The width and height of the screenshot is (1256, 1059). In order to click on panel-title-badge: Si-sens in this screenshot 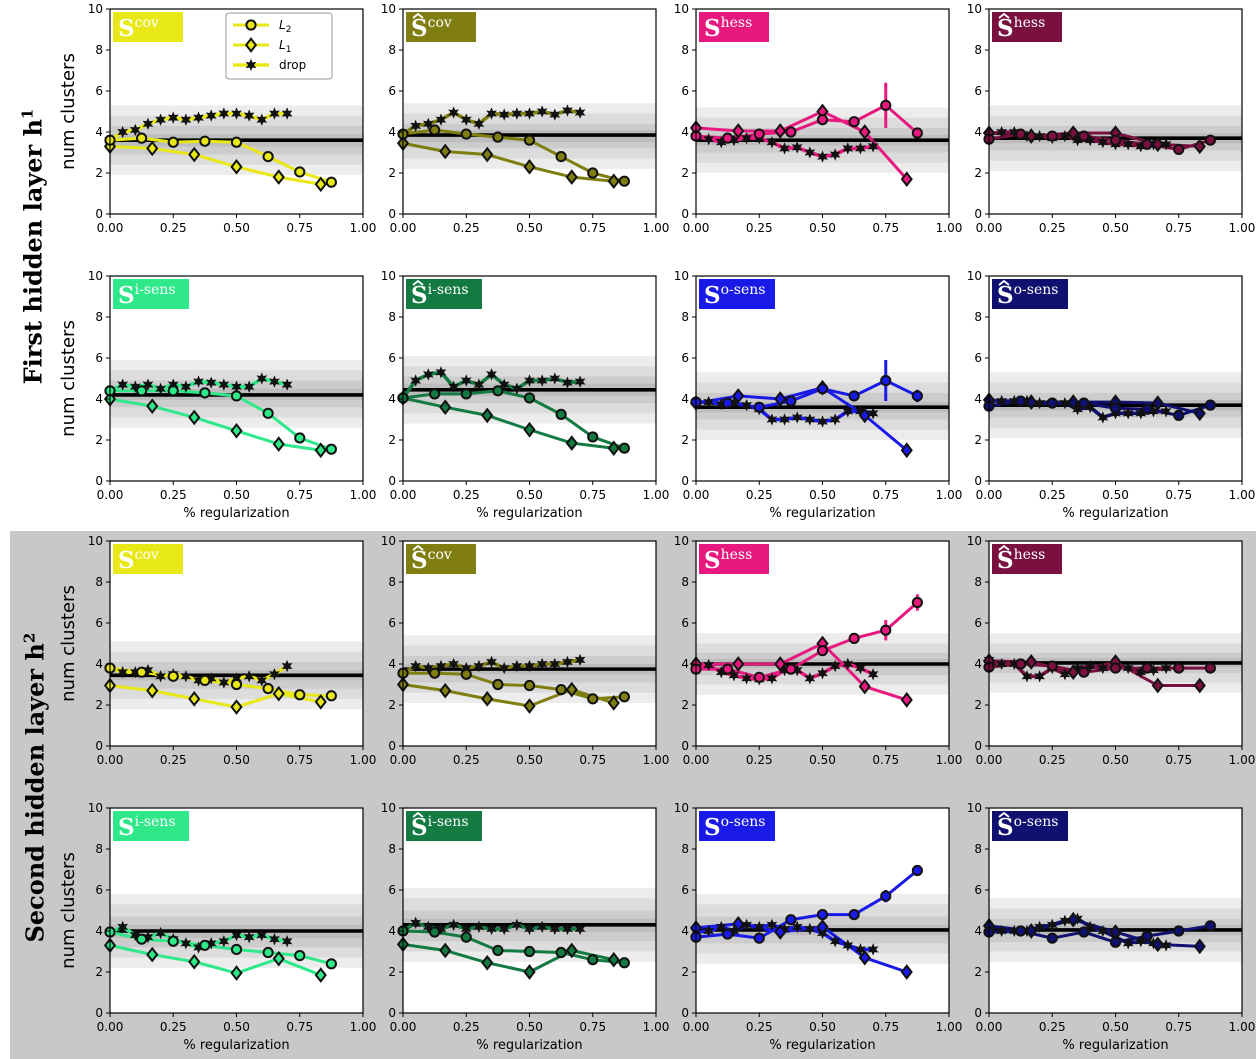, I will do `click(151, 826)`.